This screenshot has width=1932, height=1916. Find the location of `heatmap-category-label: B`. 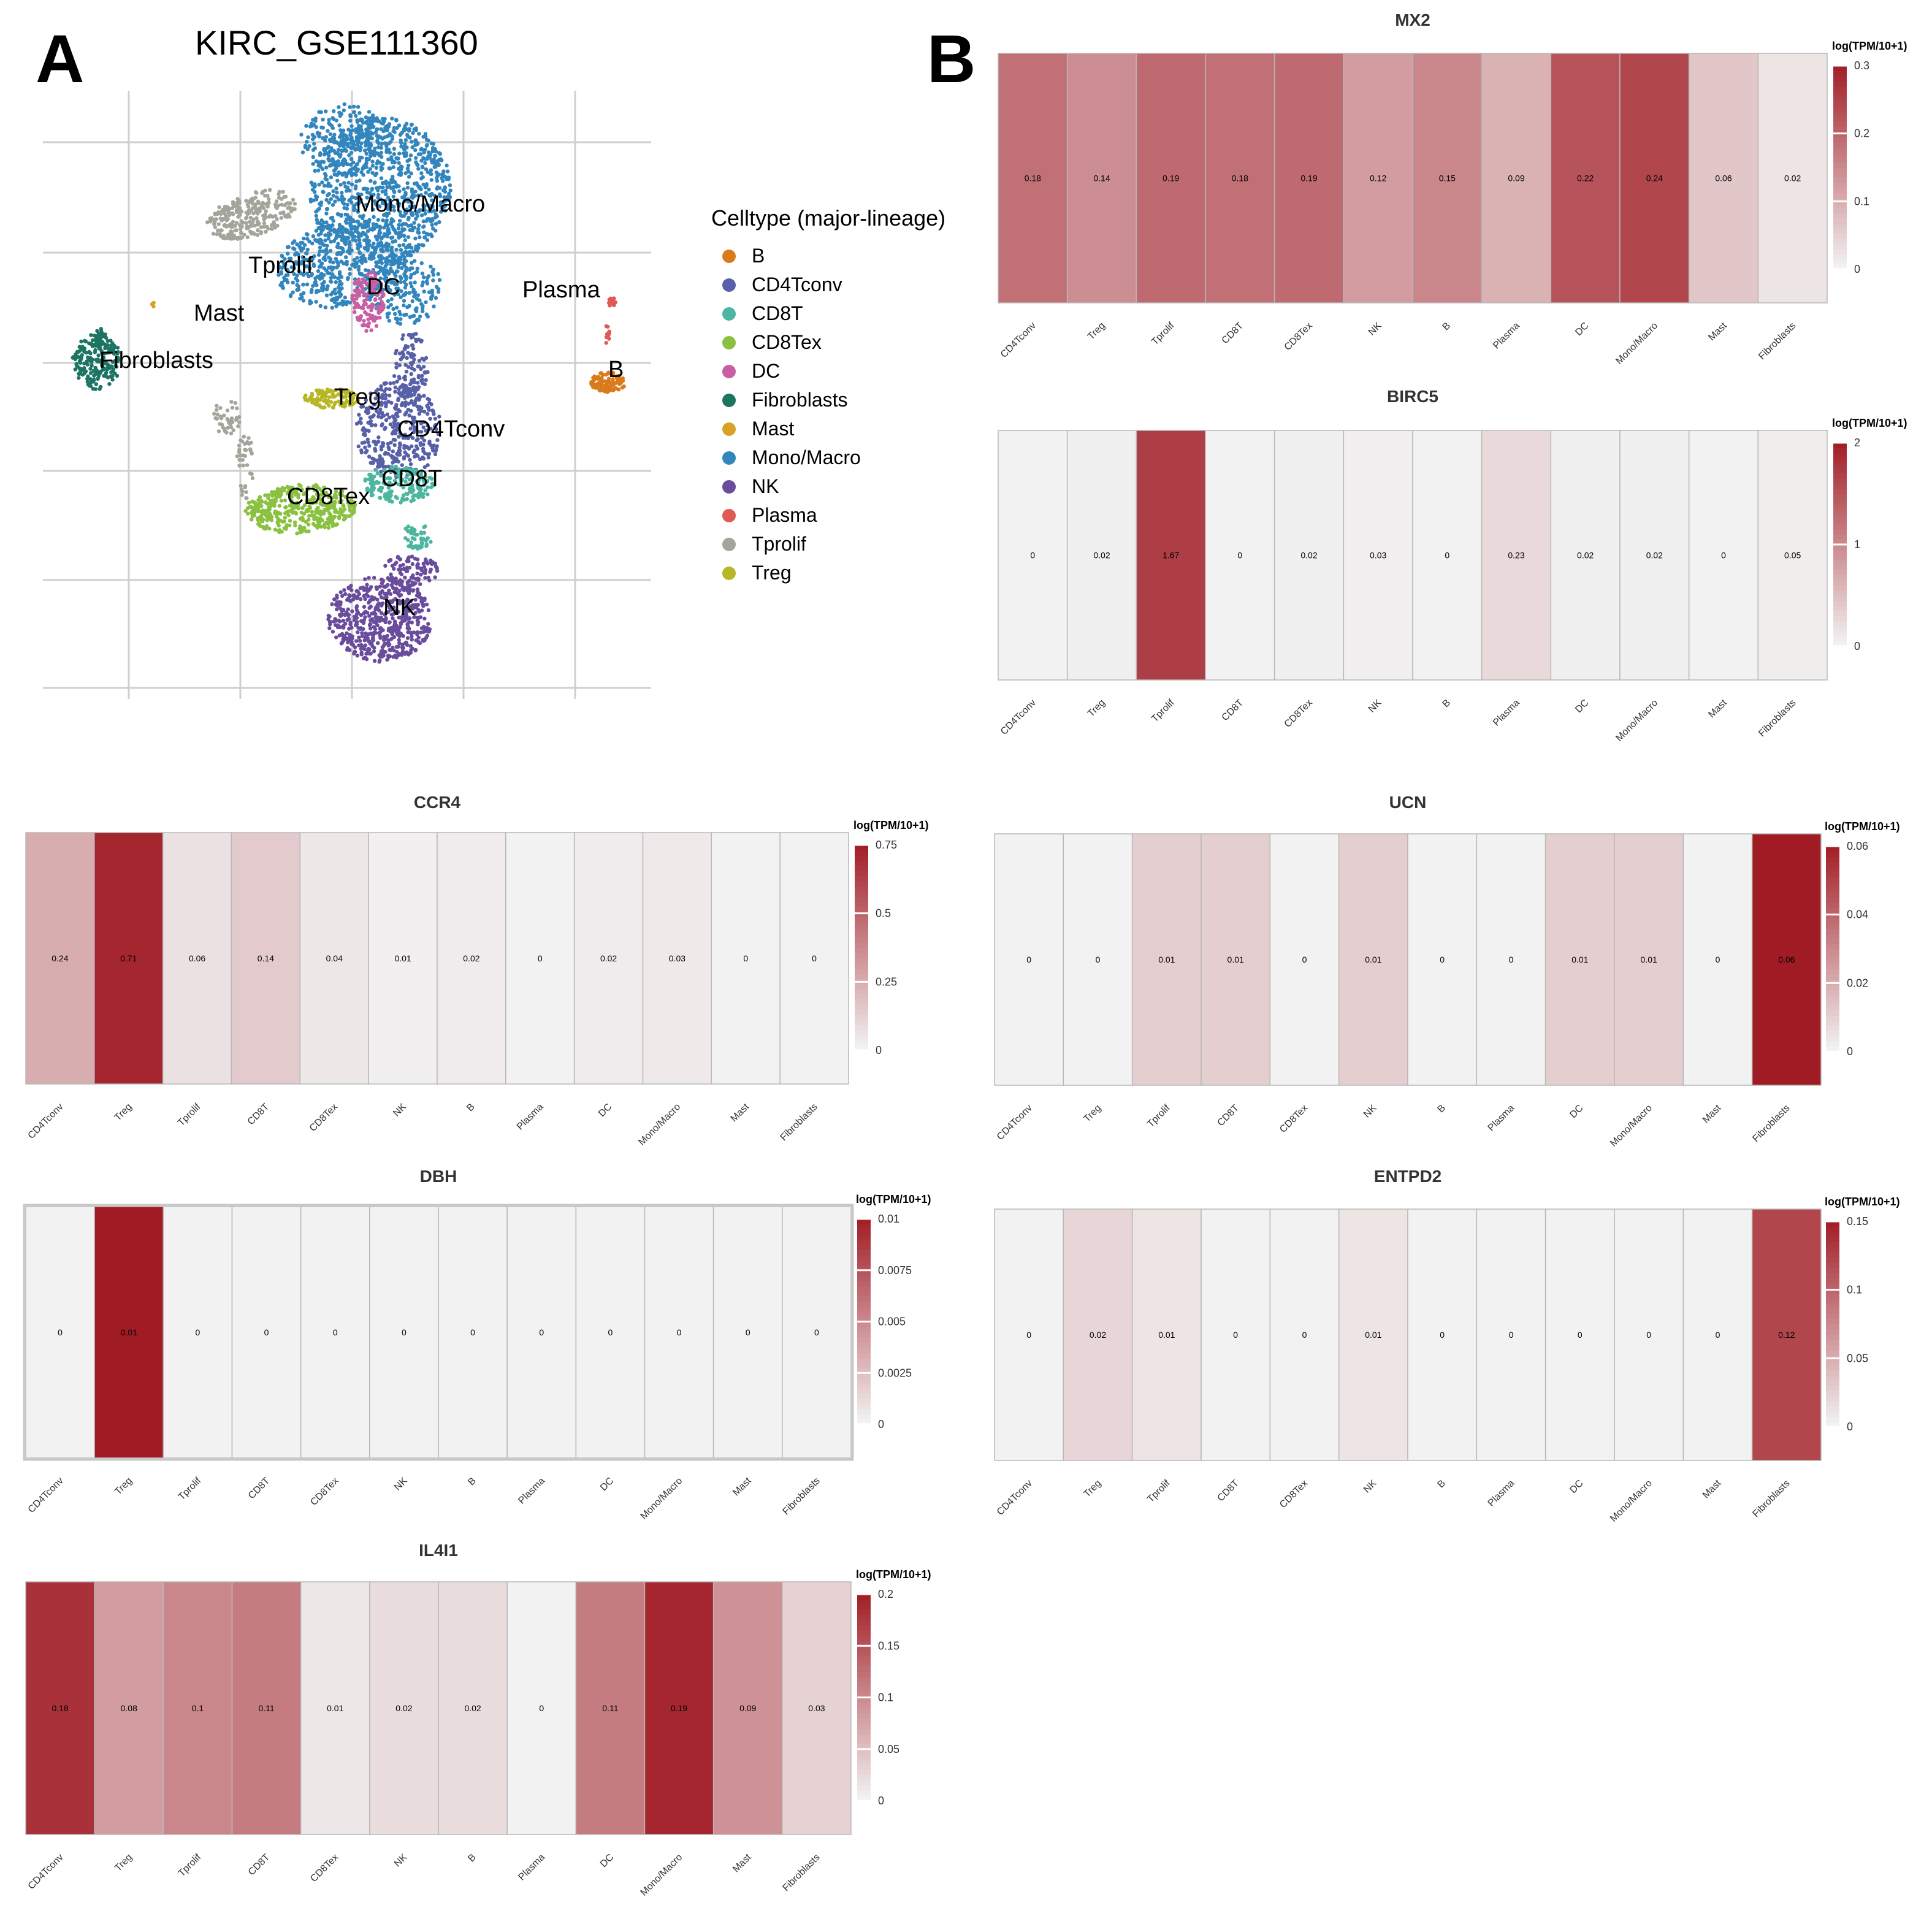

heatmap-category-label: B is located at coordinates (1442, 1484).